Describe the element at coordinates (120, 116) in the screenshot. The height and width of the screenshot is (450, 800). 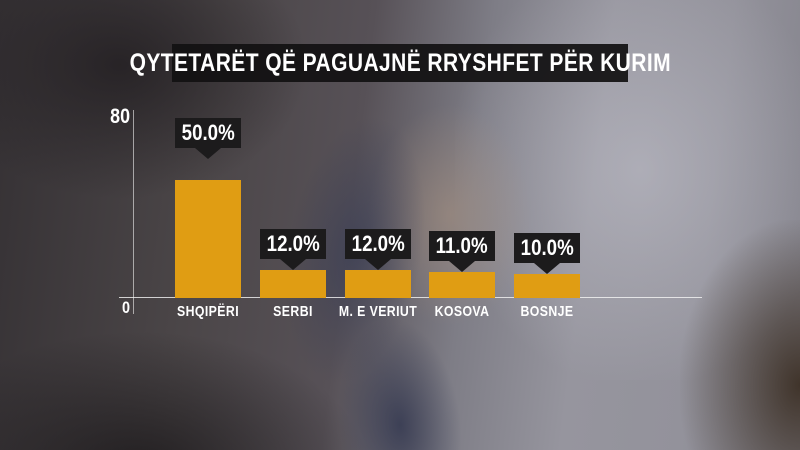
I see `y-axis-tick-max: 80` at that location.